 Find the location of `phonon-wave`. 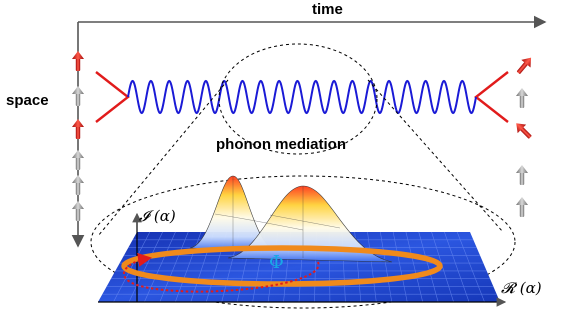

phonon-wave is located at coordinates (302, 97).